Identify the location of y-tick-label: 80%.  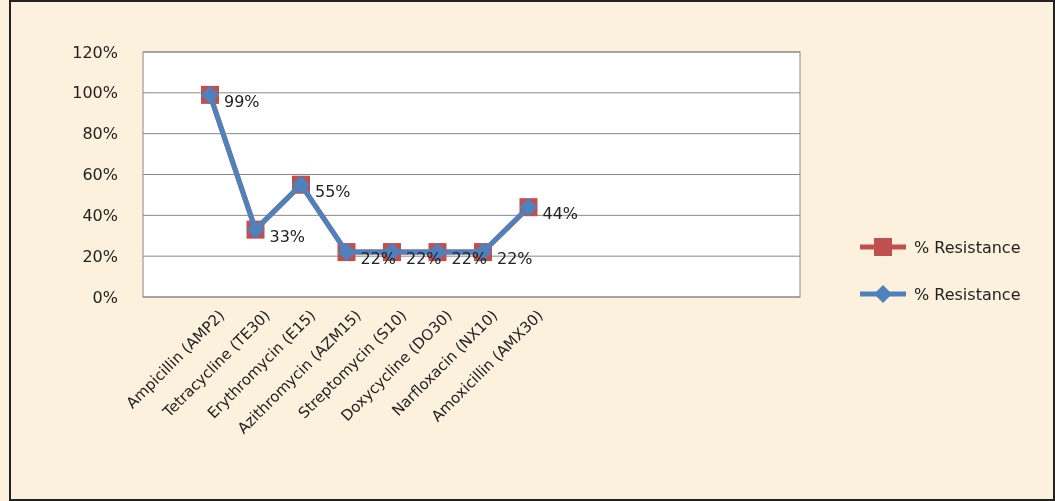
(100, 134).